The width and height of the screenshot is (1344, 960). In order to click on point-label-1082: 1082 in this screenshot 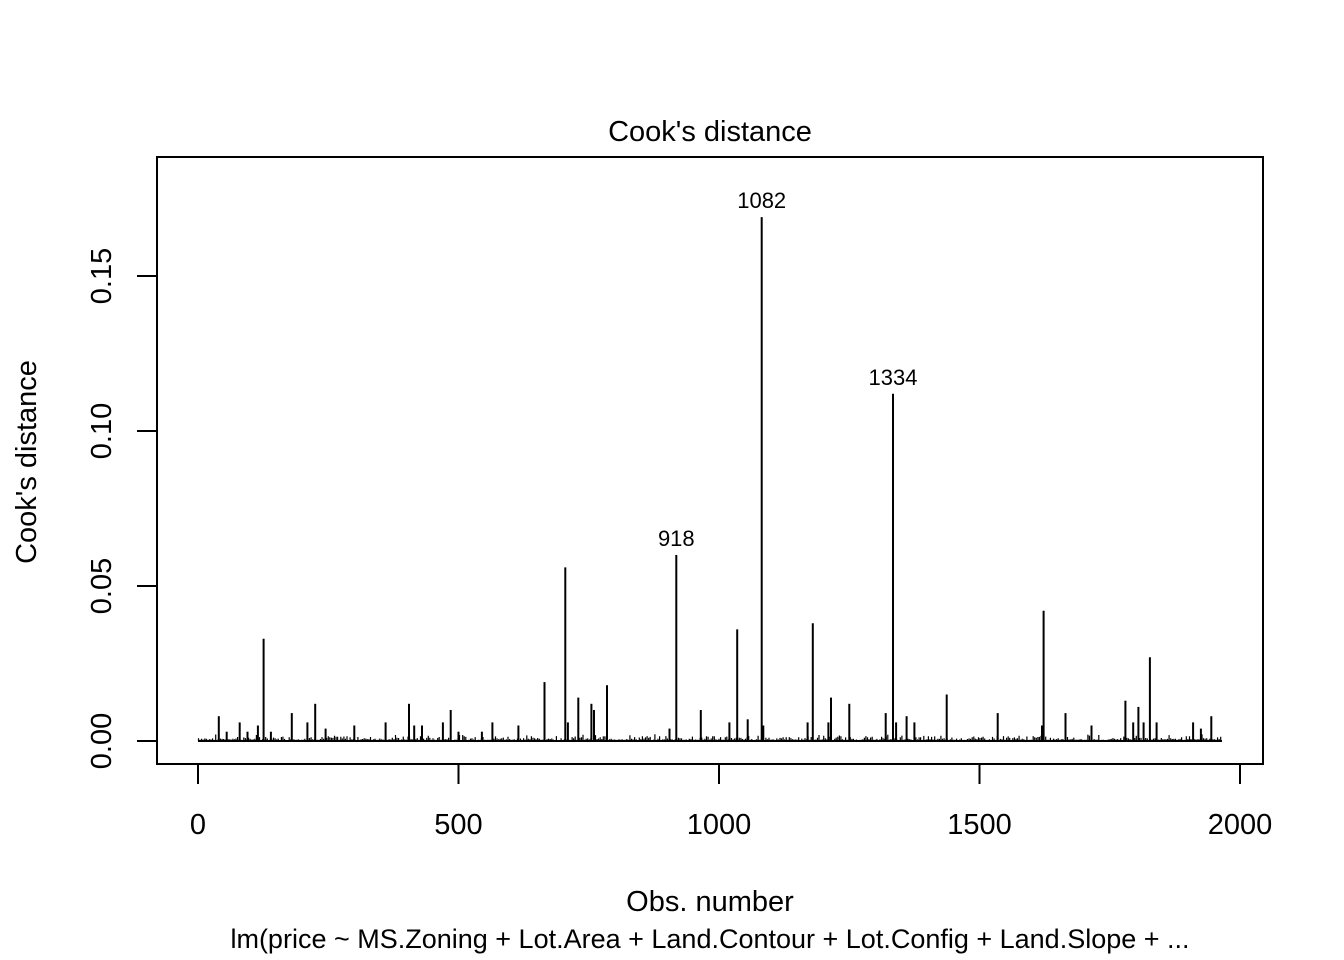, I will do `click(761, 200)`.